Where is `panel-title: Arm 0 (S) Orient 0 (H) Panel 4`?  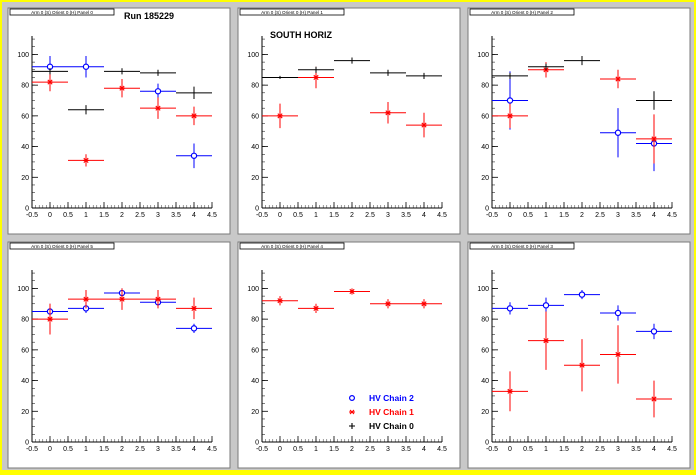 panel-title: Arm 0 (S) Orient 0 (H) Panel 4 is located at coordinates (292, 246).